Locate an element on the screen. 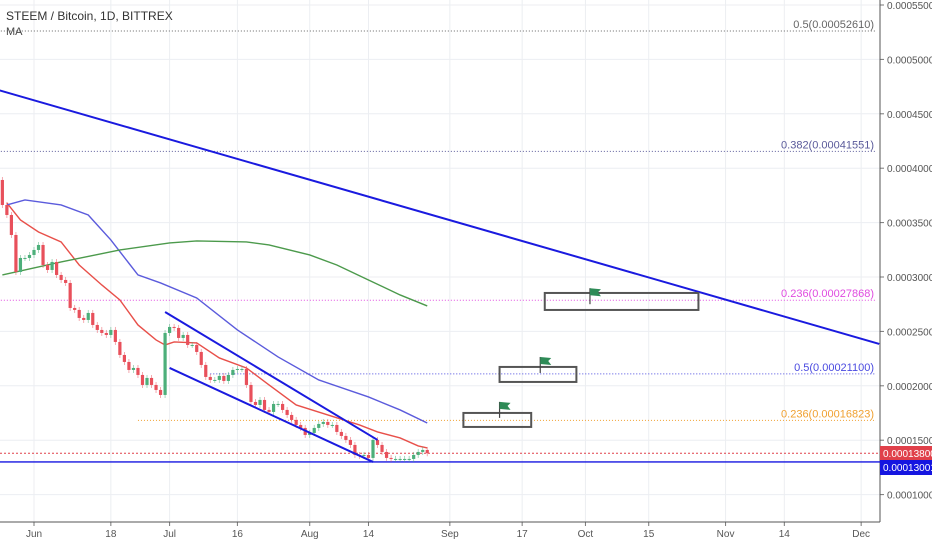  indicator-label-ma: MA is located at coordinates (14, 32).